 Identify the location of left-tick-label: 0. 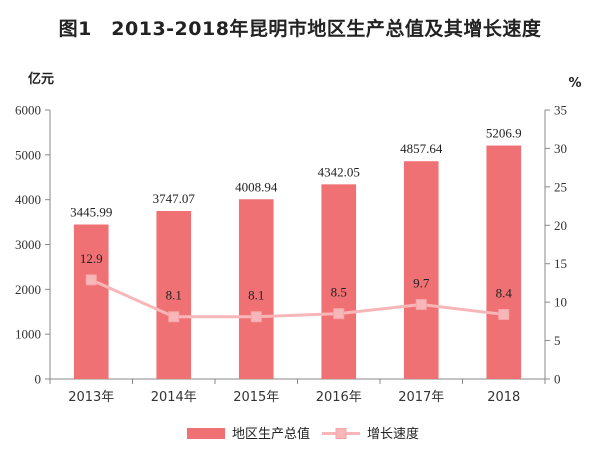
(38, 379).